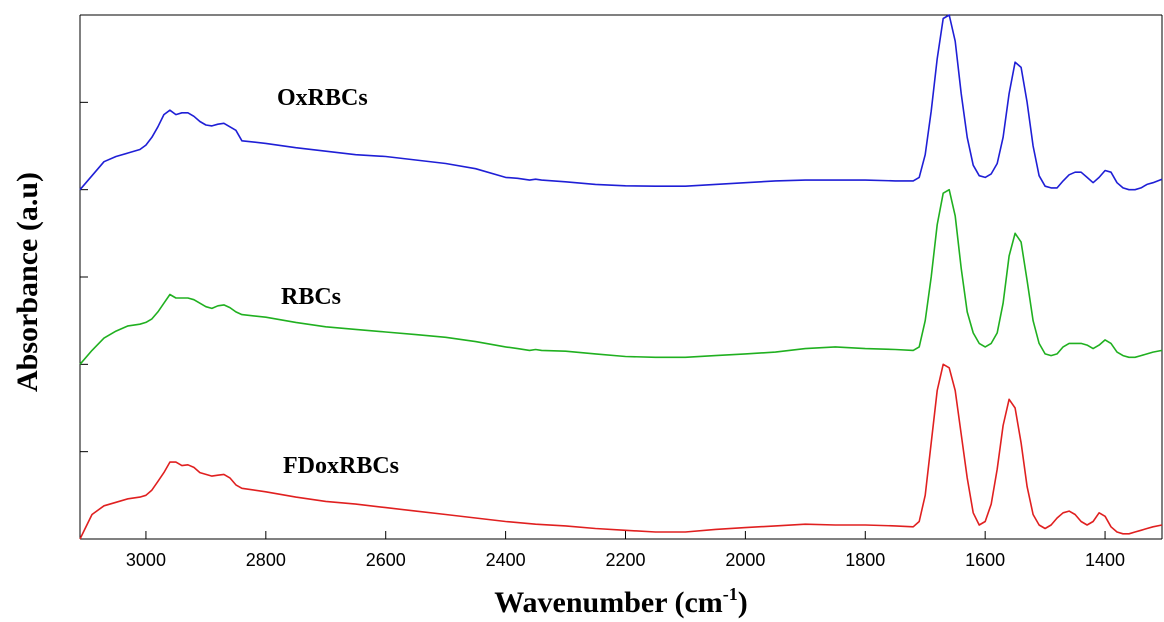 The image size is (1164, 622). I want to click on x-axis-ticks: 3000 2800 2600 2400 2200 2000 1800 1600 1400, so click(625, 550).